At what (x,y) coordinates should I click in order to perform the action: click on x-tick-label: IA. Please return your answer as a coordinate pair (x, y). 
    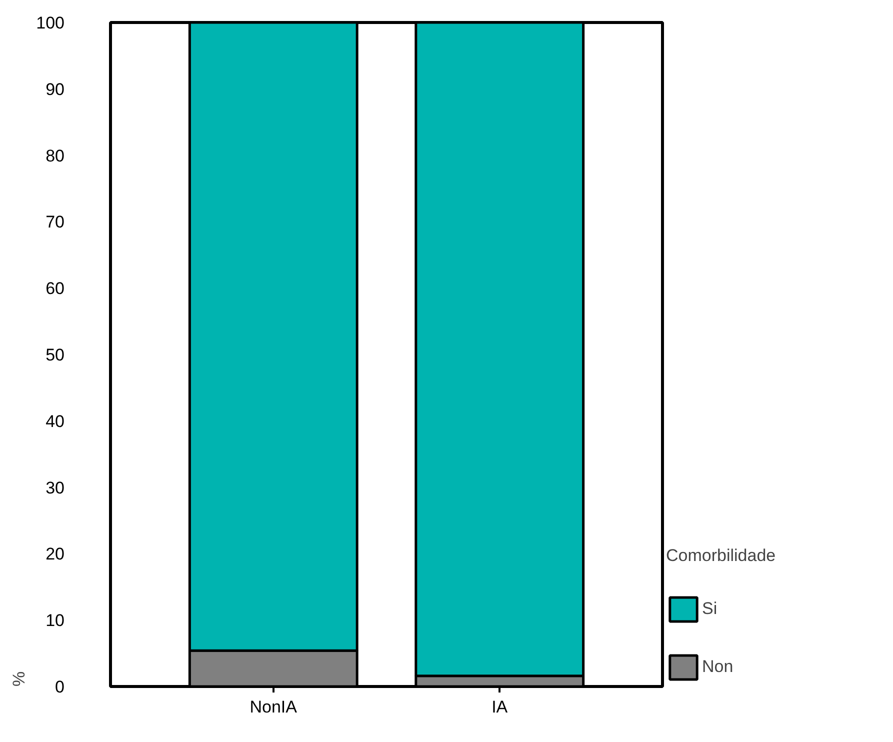
    Looking at the image, I should click on (500, 707).